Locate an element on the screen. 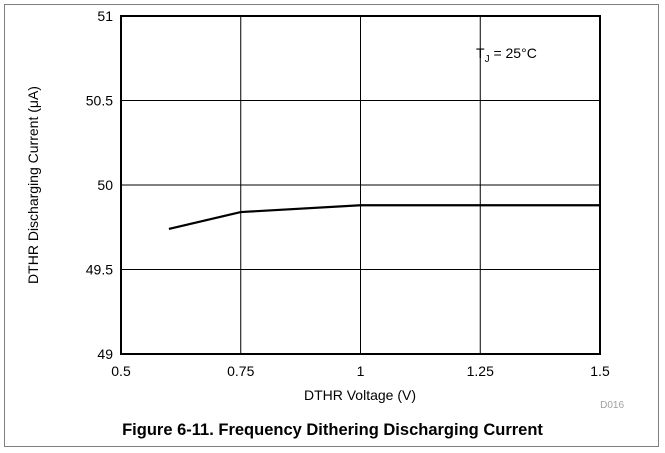  series-layer is located at coordinates (384, 217).